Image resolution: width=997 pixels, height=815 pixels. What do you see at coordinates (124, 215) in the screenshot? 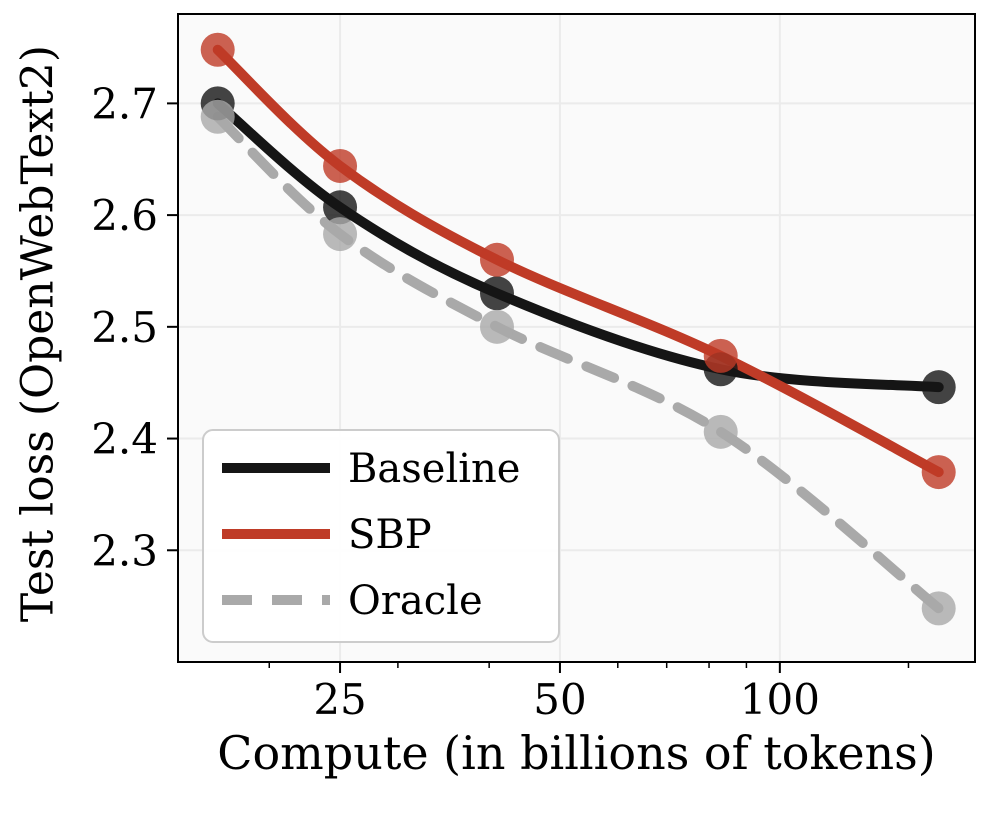
I see `y-tick-label: 2.6` at bounding box center [124, 215].